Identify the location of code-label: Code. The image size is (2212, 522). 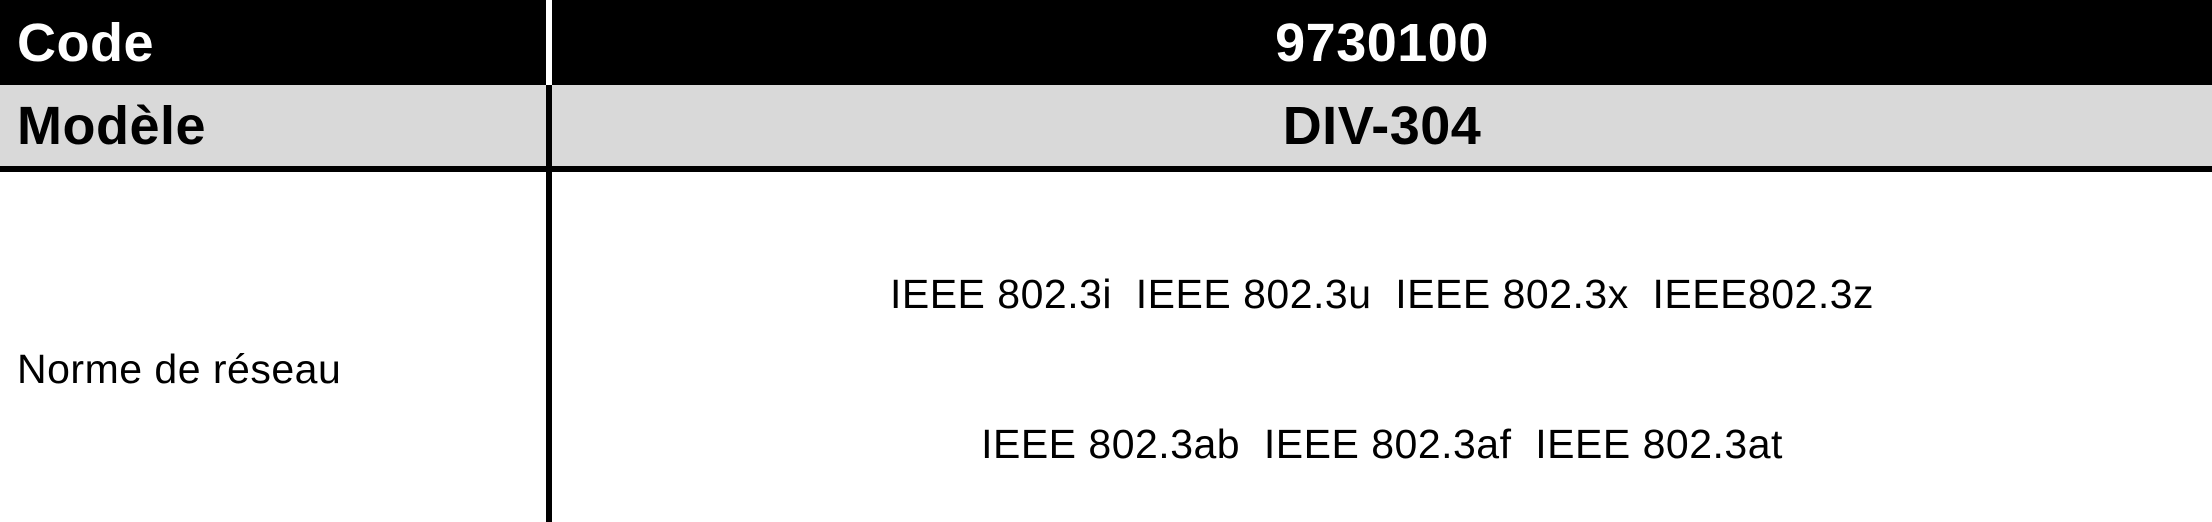
(276, 42).